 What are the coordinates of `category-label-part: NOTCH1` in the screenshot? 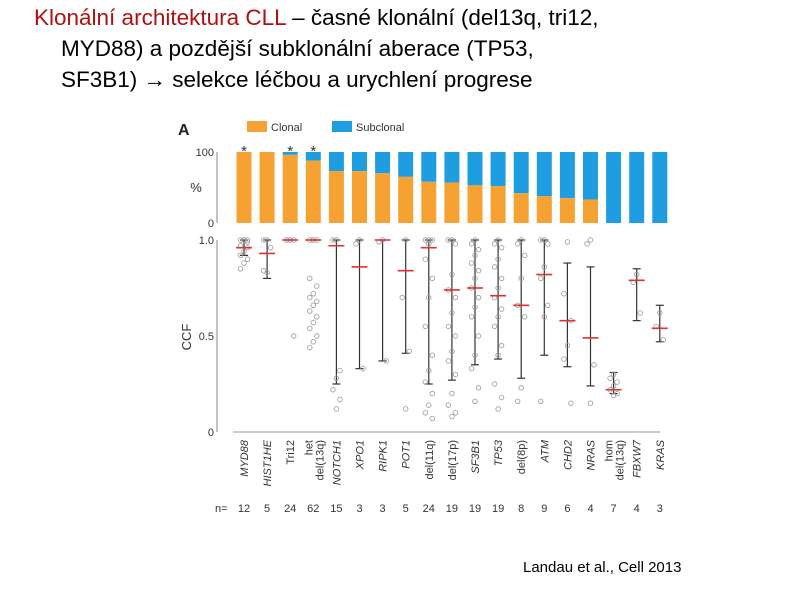 It's located at (337, 462).